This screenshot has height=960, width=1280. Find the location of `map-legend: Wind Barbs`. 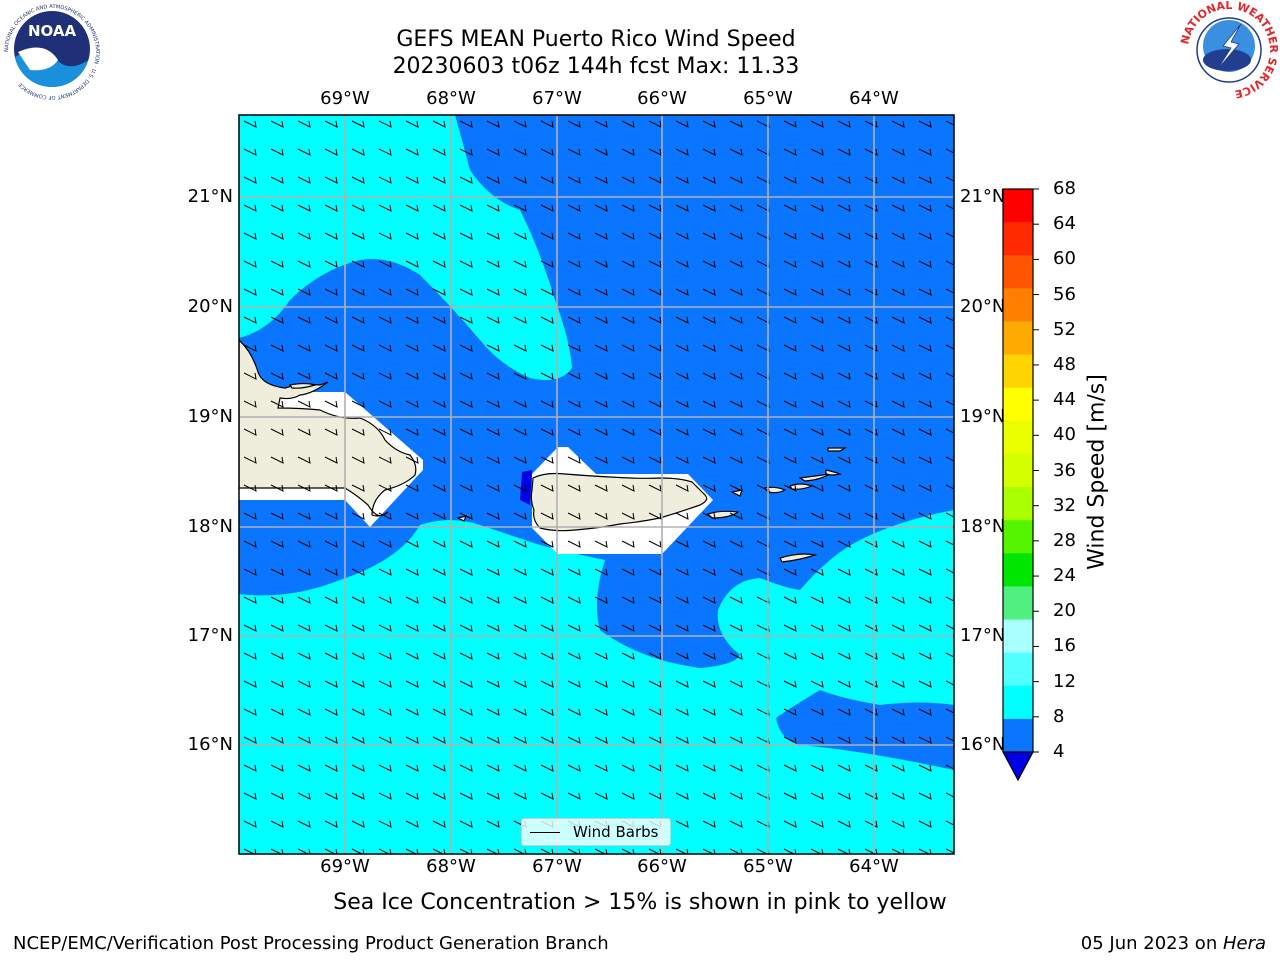

map-legend: Wind Barbs is located at coordinates (596, 832).